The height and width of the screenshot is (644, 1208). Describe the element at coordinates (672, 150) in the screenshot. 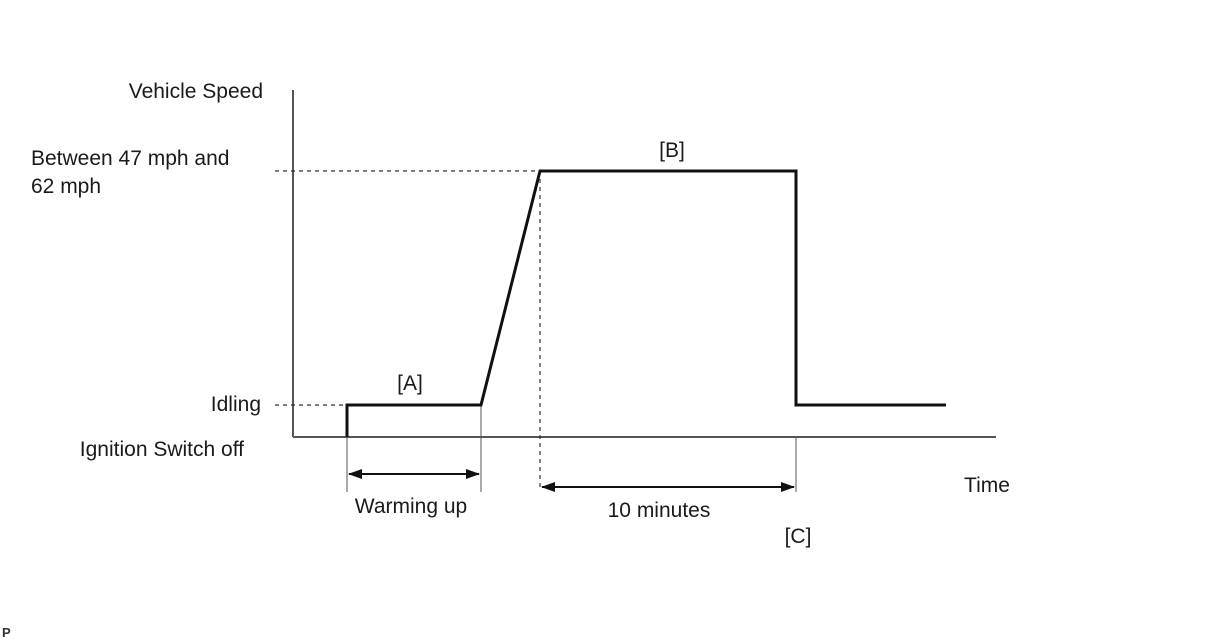

I see `marker-b-label: [B]` at that location.